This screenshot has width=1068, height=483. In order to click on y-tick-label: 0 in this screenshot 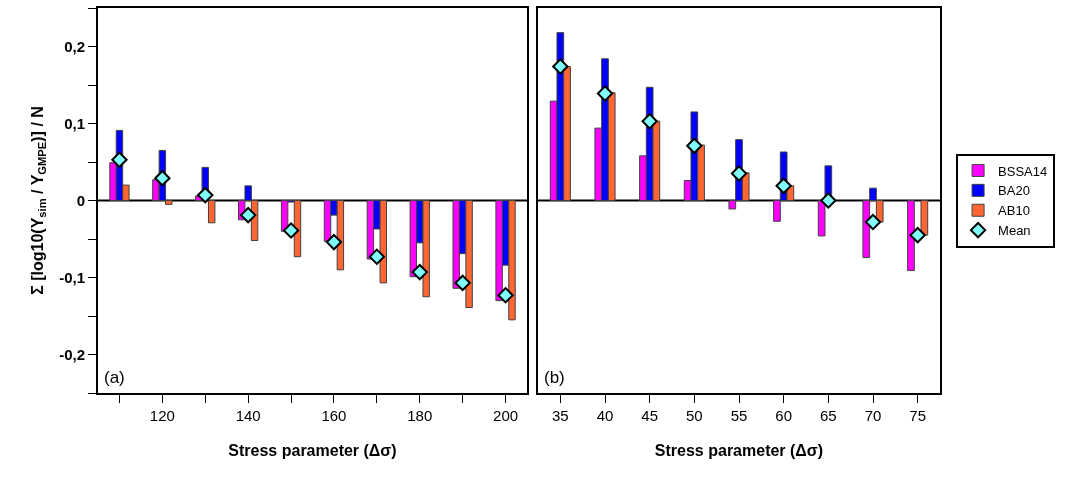, I will do `click(80, 200)`.